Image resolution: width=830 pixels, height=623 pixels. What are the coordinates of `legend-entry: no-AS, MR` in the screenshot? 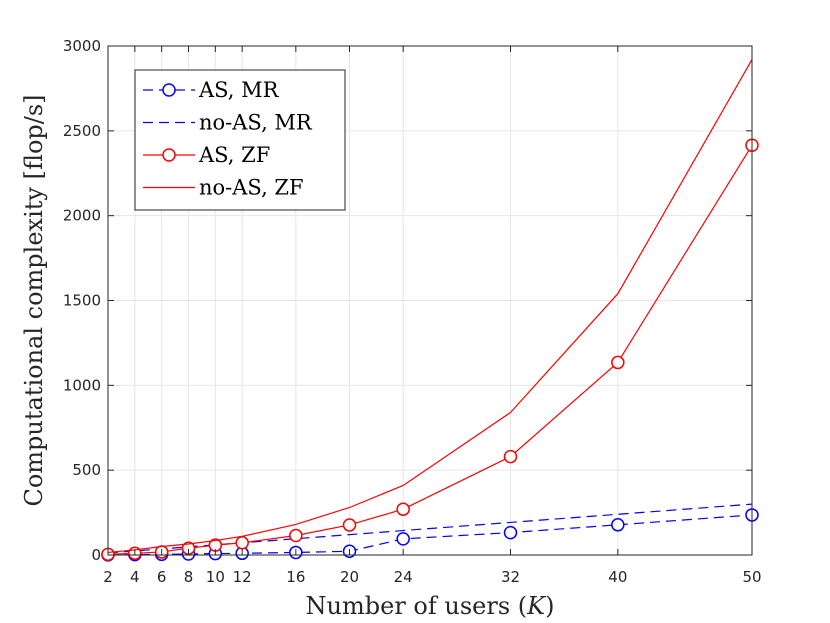 It's located at (228, 123).